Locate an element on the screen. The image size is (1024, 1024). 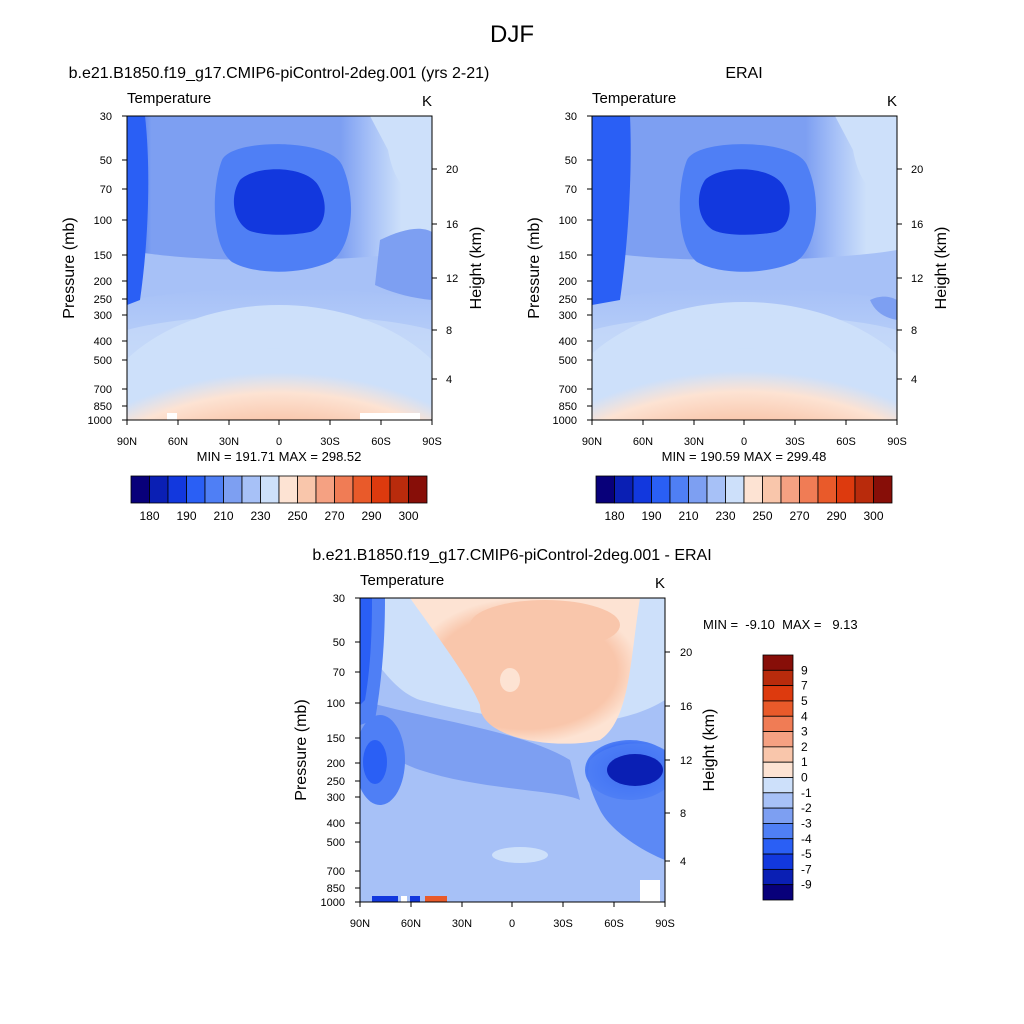
colorbar-label: -3 is located at coordinates (806, 823).